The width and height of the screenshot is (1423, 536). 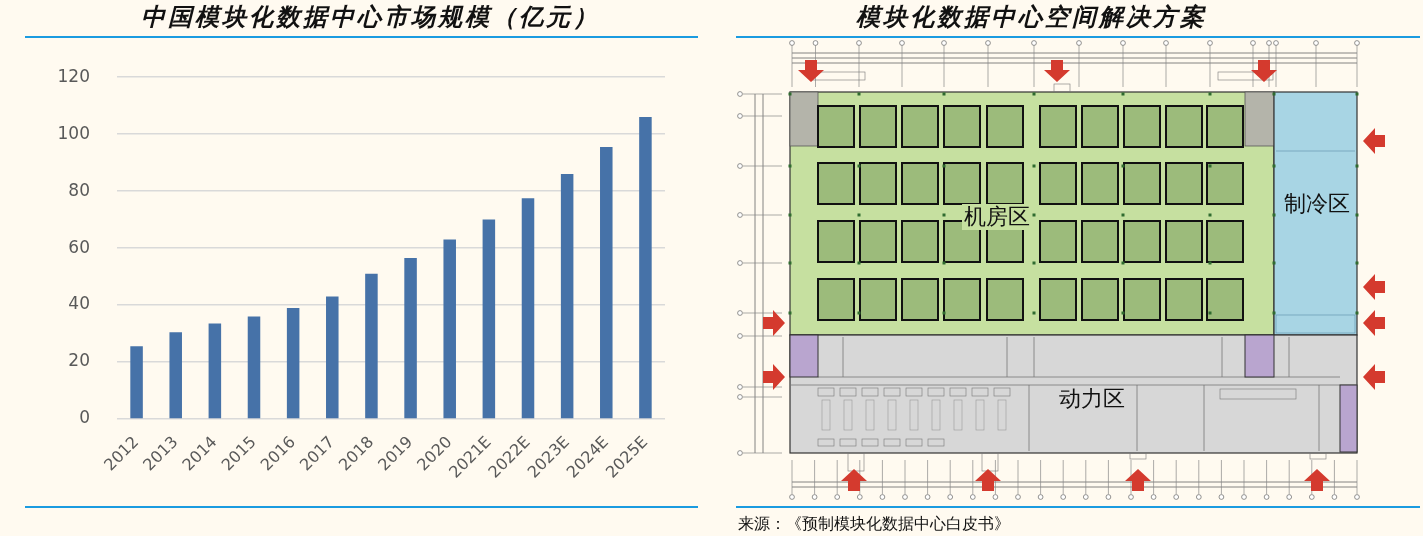 I want to click on y-tick-label: 80, so click(x=79, y=189).